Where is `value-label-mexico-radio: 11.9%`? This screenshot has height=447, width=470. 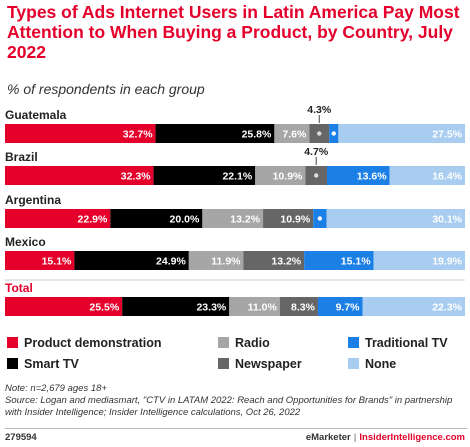
value-label-mexico-radio: 11.9% is located at coordinates (226, 262).